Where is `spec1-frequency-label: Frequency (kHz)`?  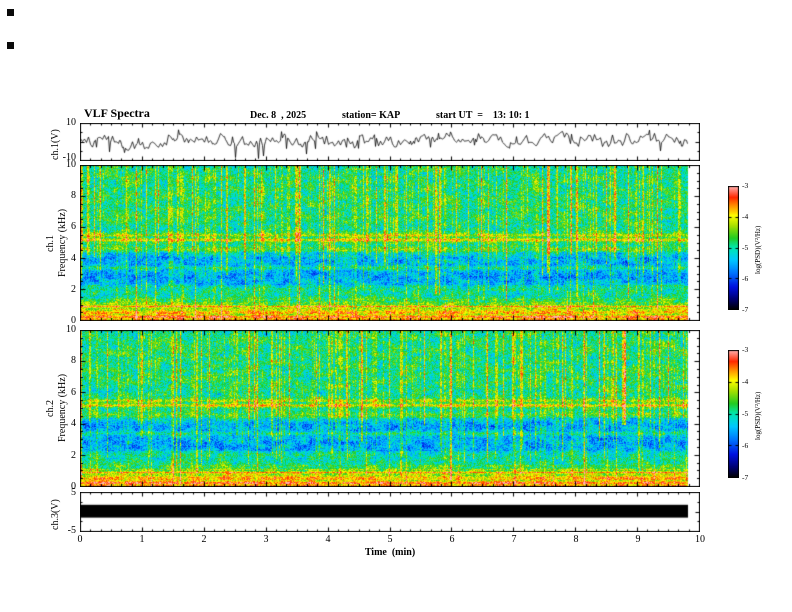 spec1-frequency-label: Frequency (kHz) is located at coordinates (62, 242).